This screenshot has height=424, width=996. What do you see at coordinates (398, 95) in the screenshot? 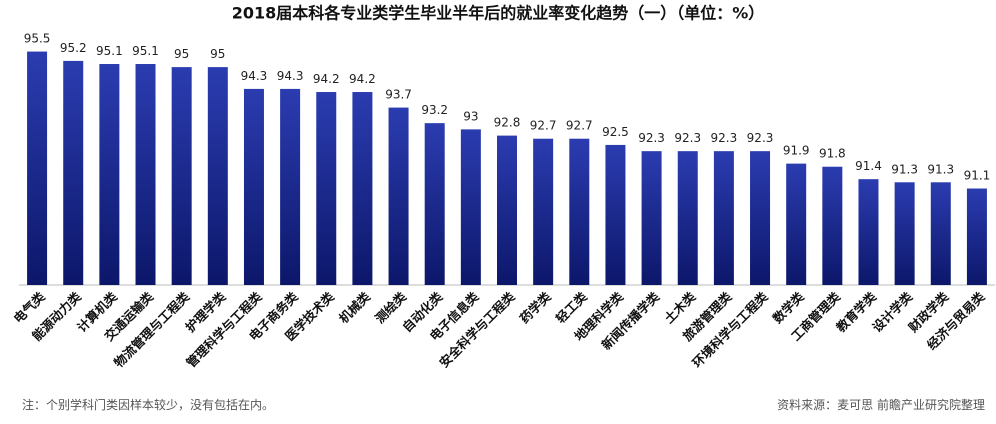
I see `value-label: 93.7` at bounding box center [398, 95].